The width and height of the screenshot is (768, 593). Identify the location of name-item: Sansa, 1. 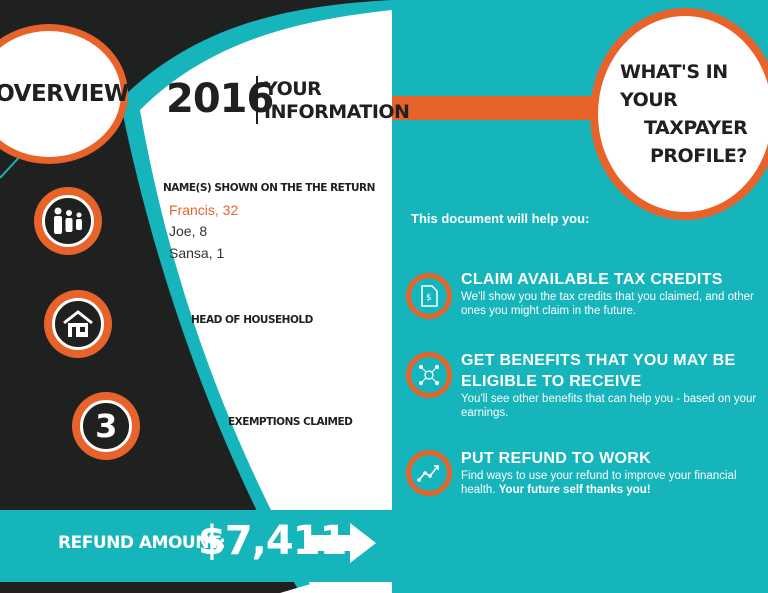
(197, 253).